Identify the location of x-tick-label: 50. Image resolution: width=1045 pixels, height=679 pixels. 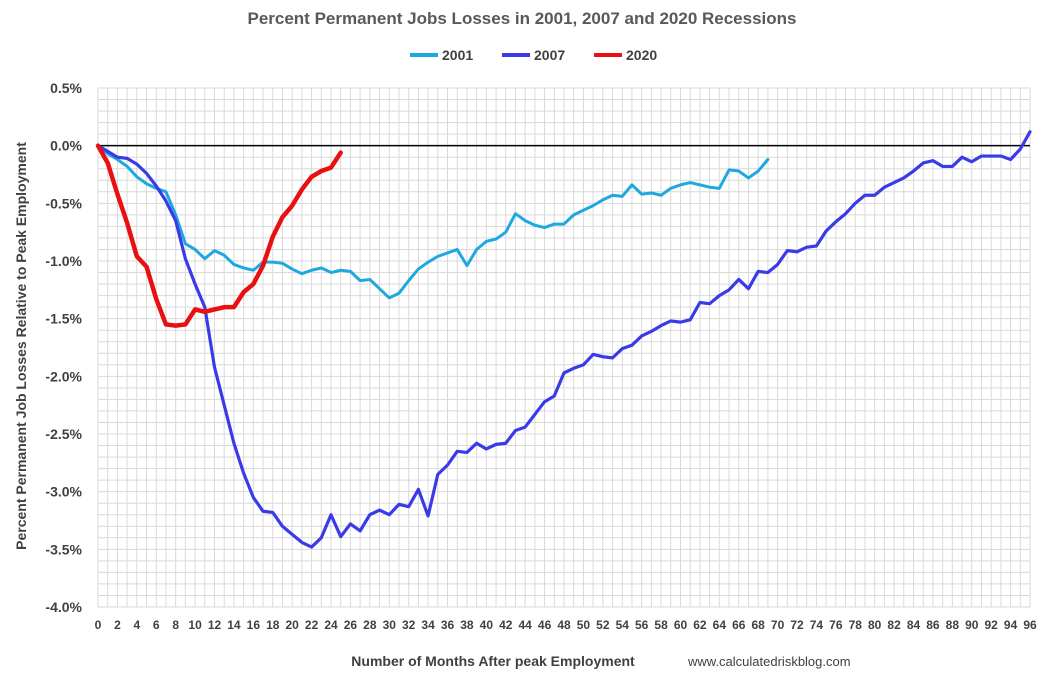
(584, 625).